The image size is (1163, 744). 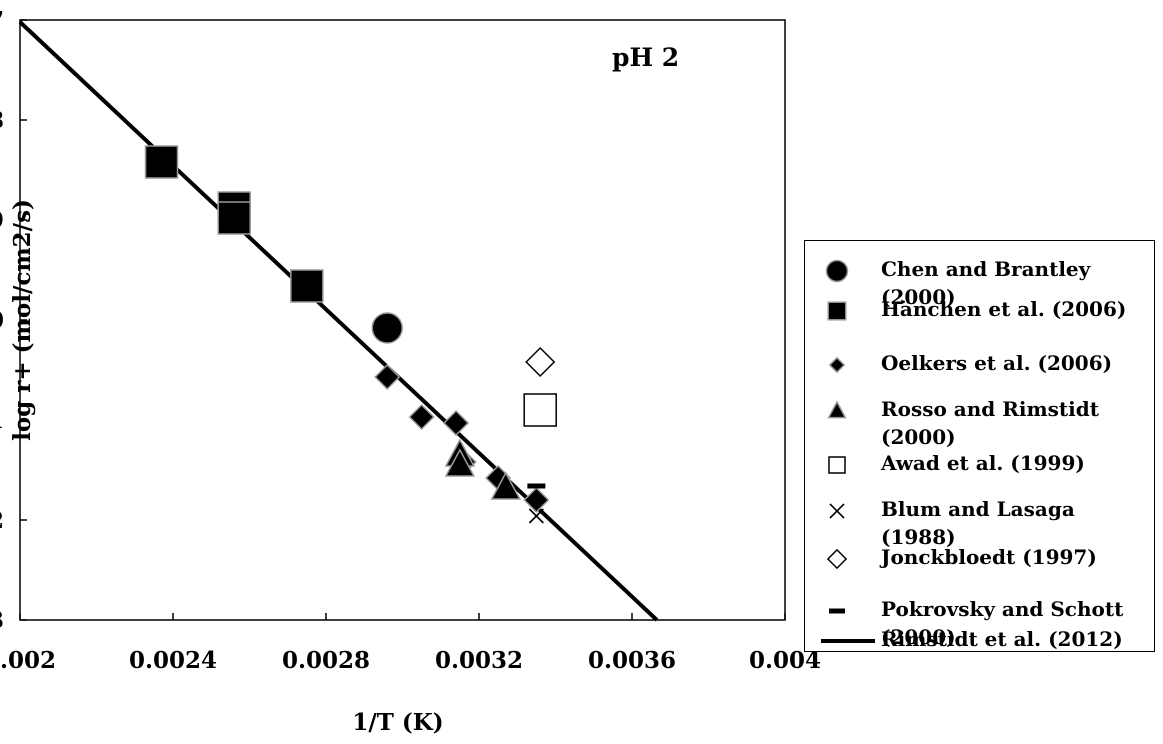 What do you see at coordinates (540, 362) in the screenshot?
I see `data-point-jonckbloedt-1997` at bounding box center [540, 362].